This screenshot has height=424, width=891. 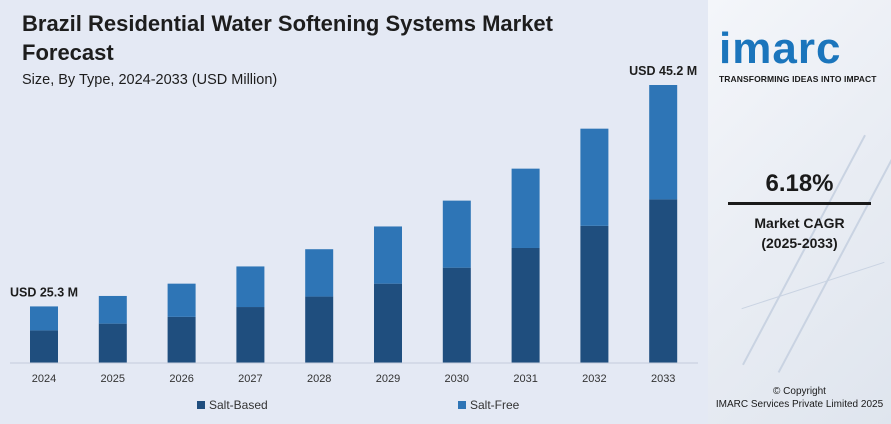 I want to click on bar-salt-free-2030, so click(x=456, y=234).